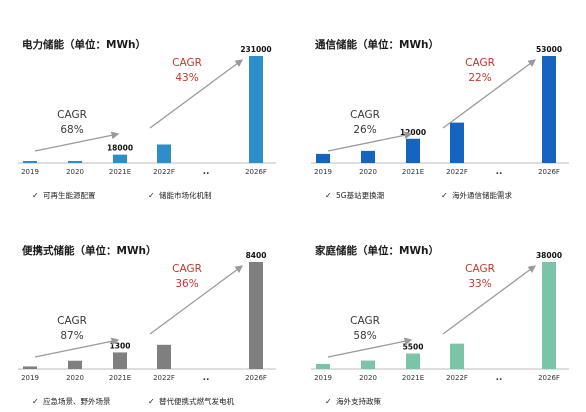 This screenshot has width=586, height=412. What do you see at coordinates (186, 284) in the screenshot?
I see `cagr-value-late: 36%` at bounding box center [186, 284].